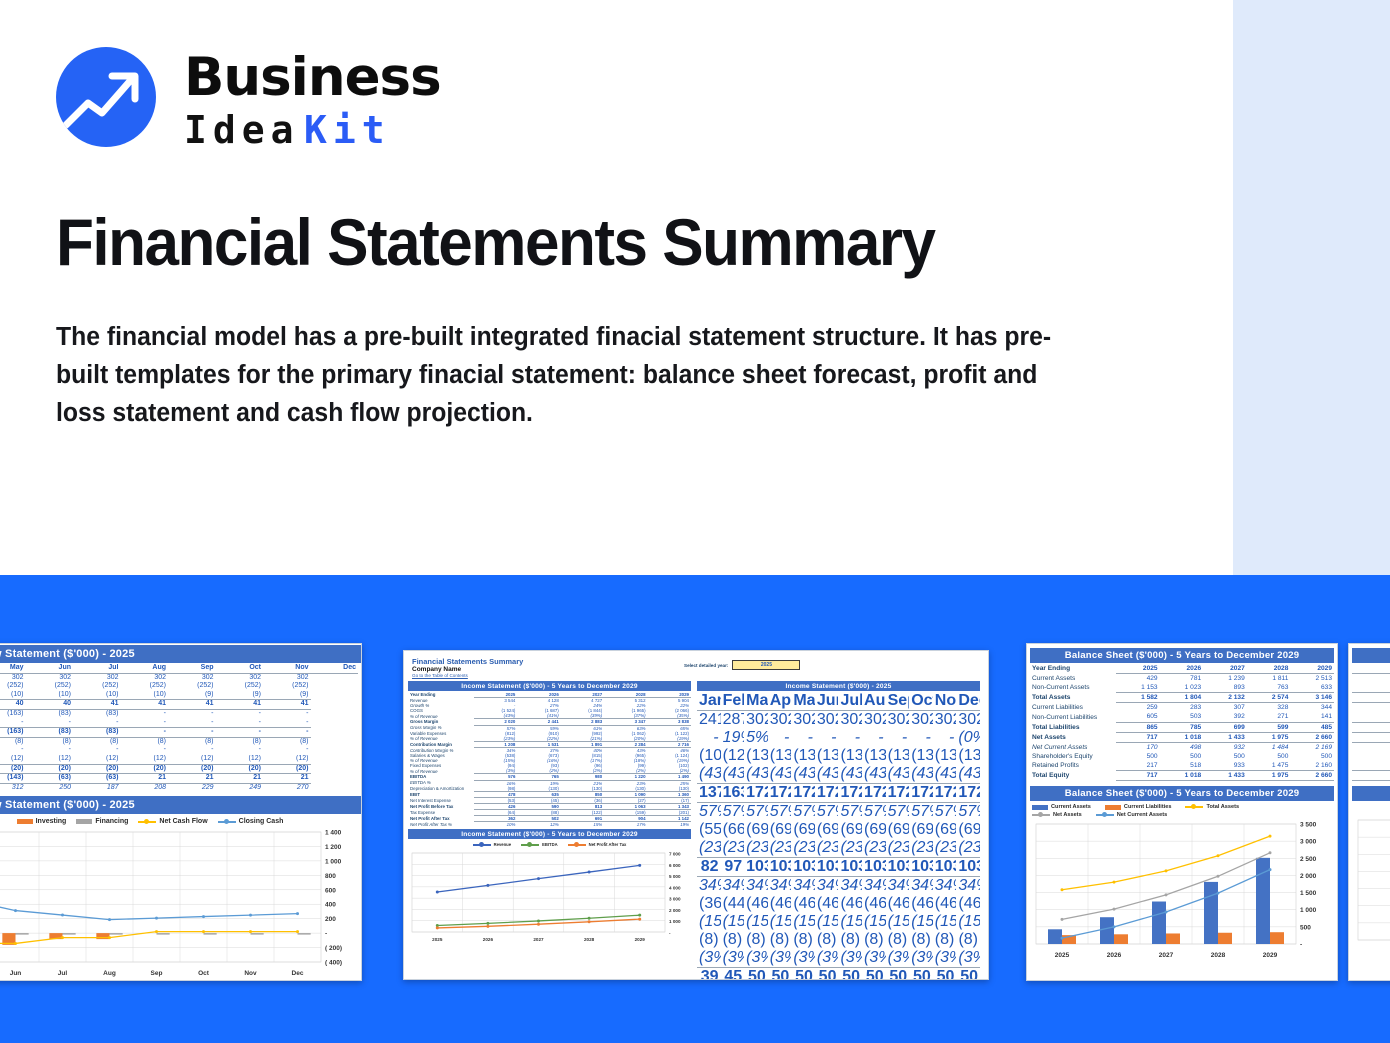 The height and width of the screenshot is (1043, 1390). Describe the element at coordinates (1131, 815) in the screenshot. I see `legend-item: Net Current Assets` at that location.